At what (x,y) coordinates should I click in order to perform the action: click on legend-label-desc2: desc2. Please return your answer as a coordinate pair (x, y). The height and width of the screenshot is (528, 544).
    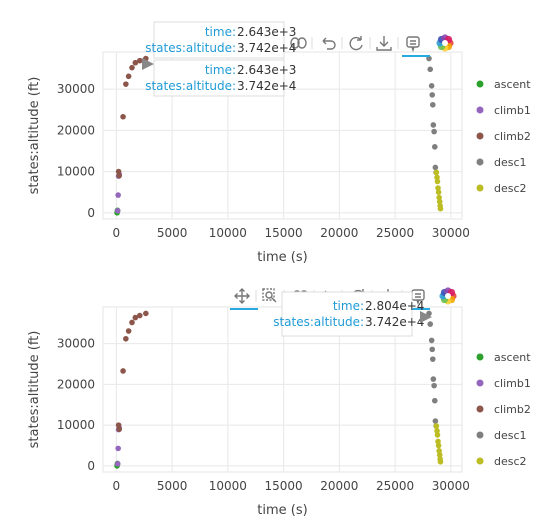
    Looking at the image, I should click on (510, 461).